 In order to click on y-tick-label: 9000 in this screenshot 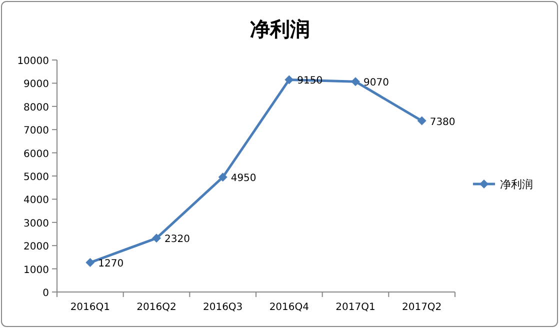, I will do `click(36, 84)`.